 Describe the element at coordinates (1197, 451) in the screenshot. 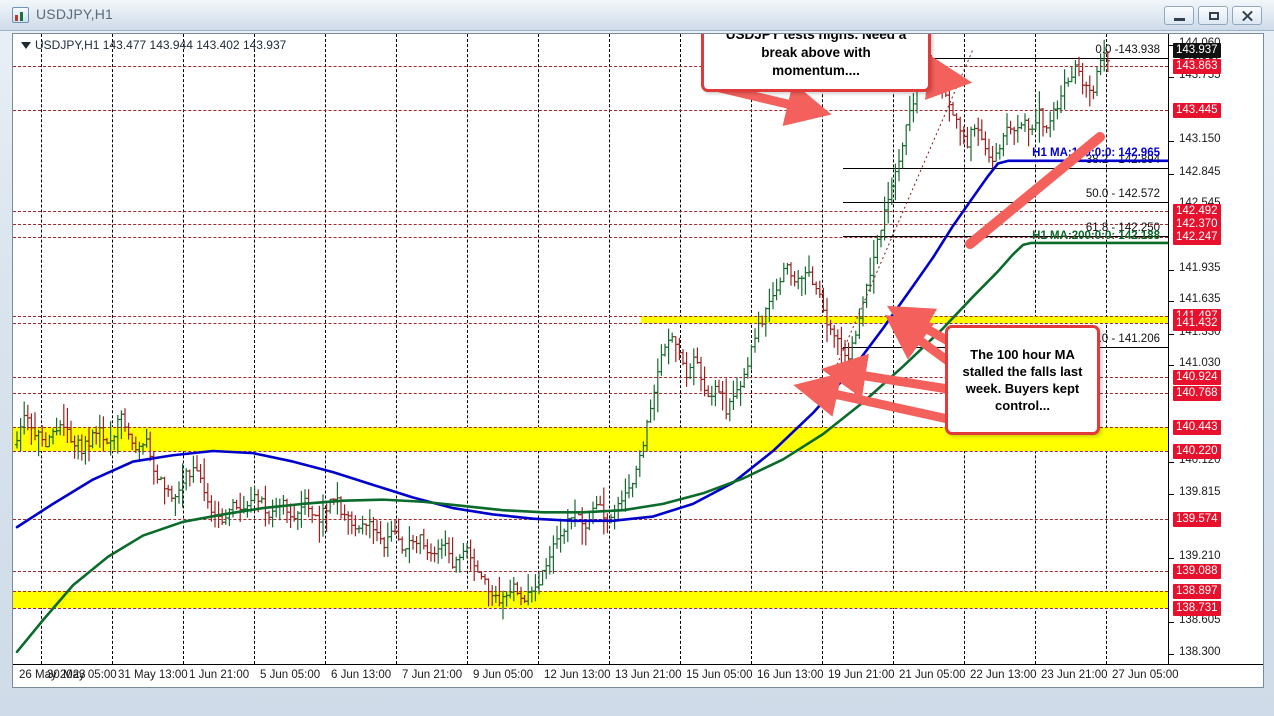

I see `price-level-tag: 140.220` at that location.